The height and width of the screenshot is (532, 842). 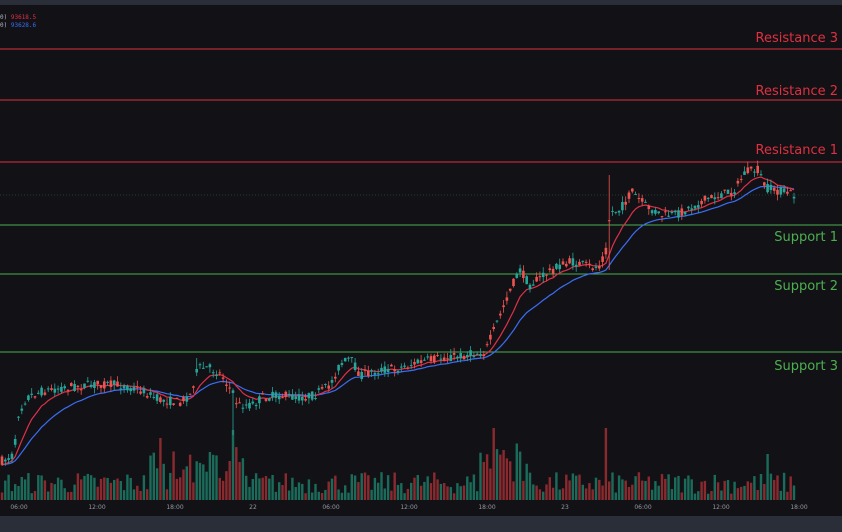 What do you see at coordinates (330, 507) in the screenshot?
I see `time-tick-label: 06:00` at bounding box center [330, 507].